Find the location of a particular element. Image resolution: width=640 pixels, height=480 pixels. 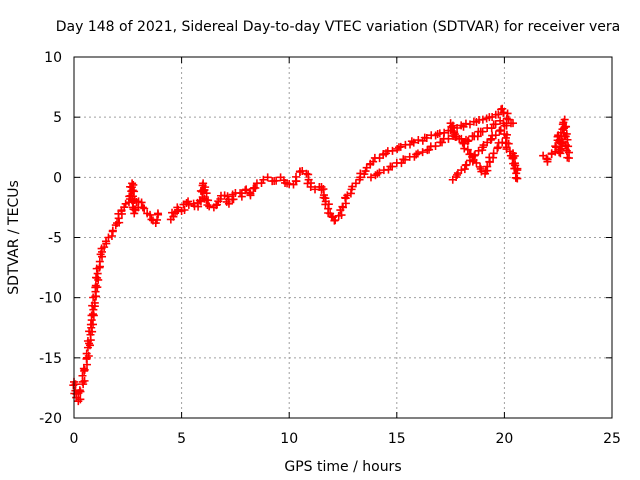

y-tick-label: 0 is located at coordinates (57, 178).